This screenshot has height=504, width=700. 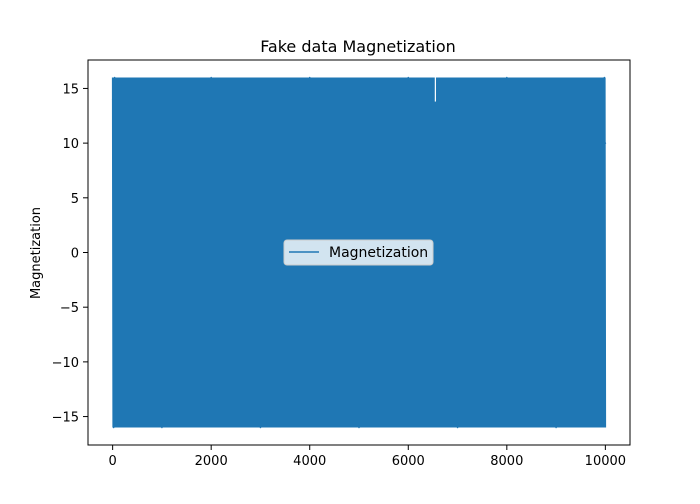 I want to click on y-tick-label: 0, so click(x=75, y=254).